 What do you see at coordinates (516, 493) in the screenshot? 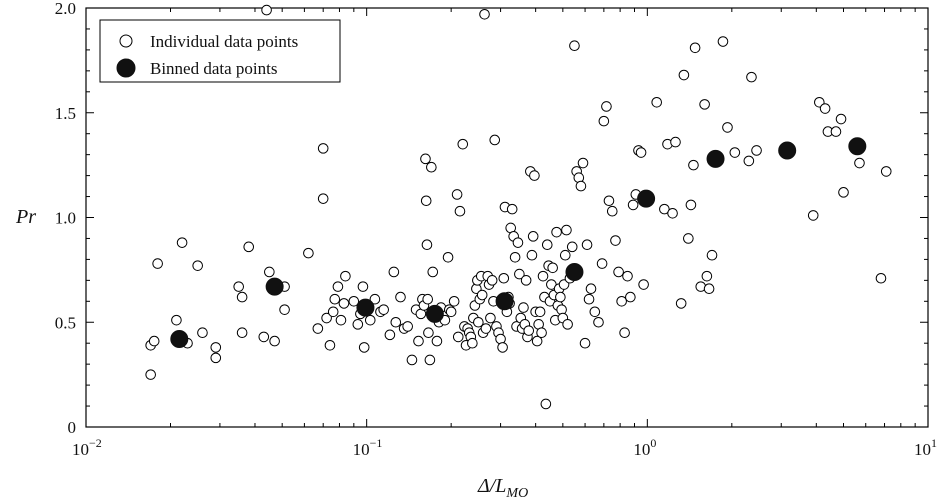
I see `x-axis-title-sub: MO` at bounding box center [516, 493].